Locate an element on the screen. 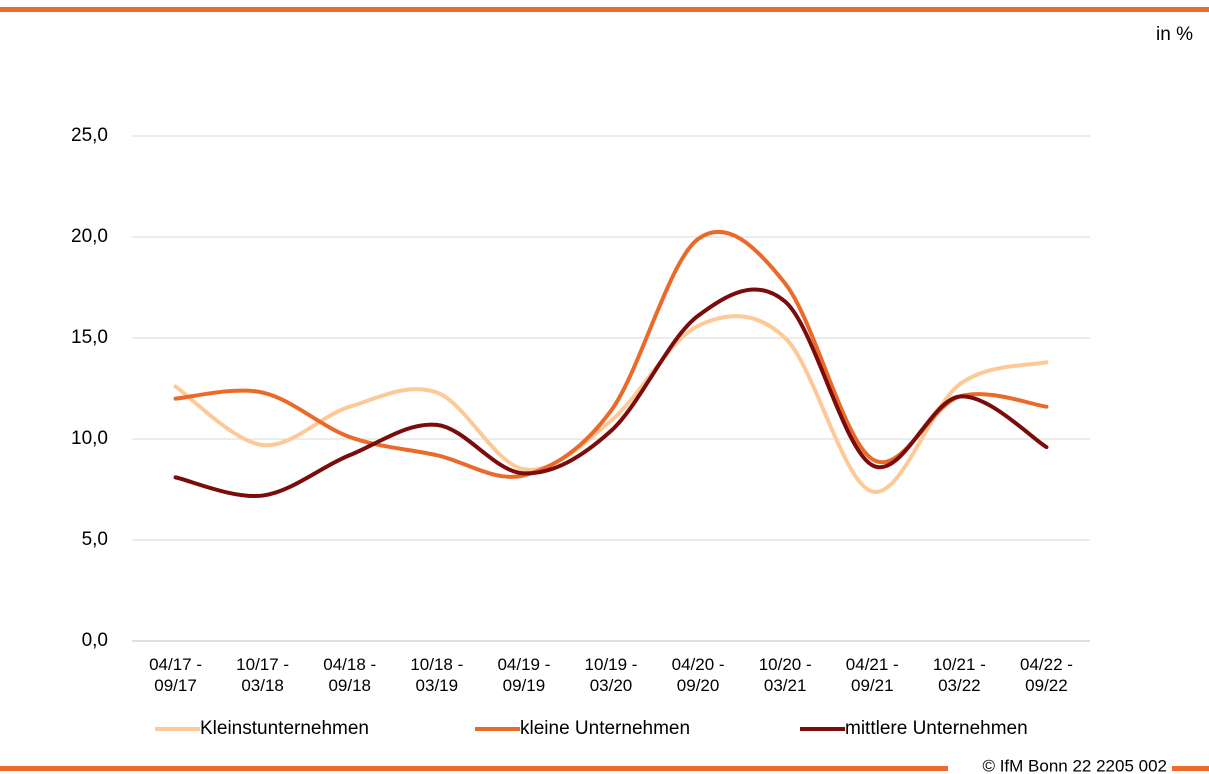 Image resolution: width=1209 pixels, height=774 pixels. x-tick-label: 04/21 - 09/21 is located at coordinates (872, 675).